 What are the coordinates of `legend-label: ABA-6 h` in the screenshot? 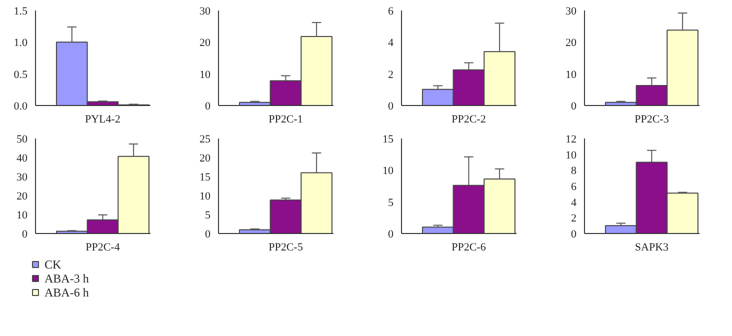 It's located at (66, 293).